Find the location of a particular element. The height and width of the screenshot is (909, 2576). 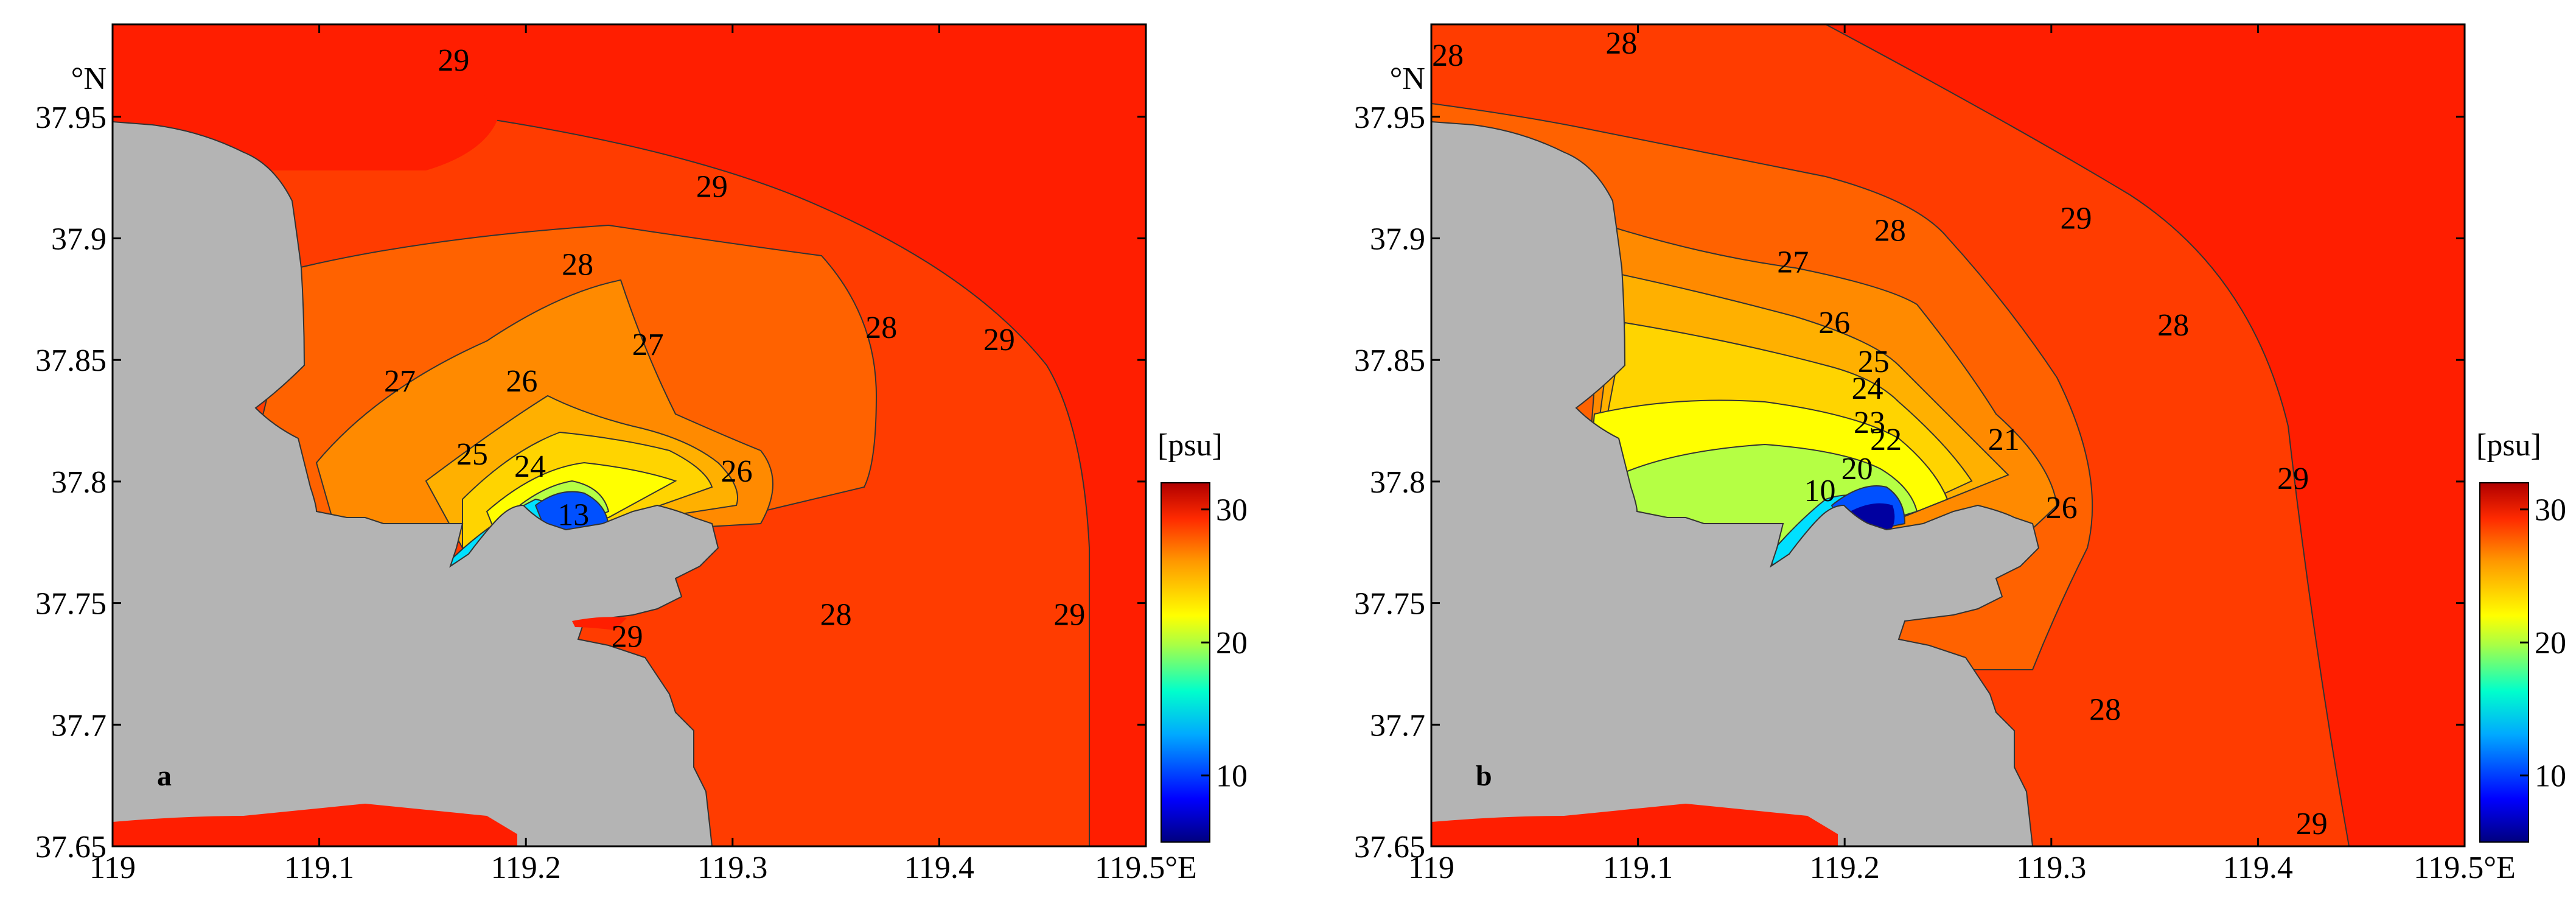

panel-a-contour-29-wedge is located at coordinates (306, 97).